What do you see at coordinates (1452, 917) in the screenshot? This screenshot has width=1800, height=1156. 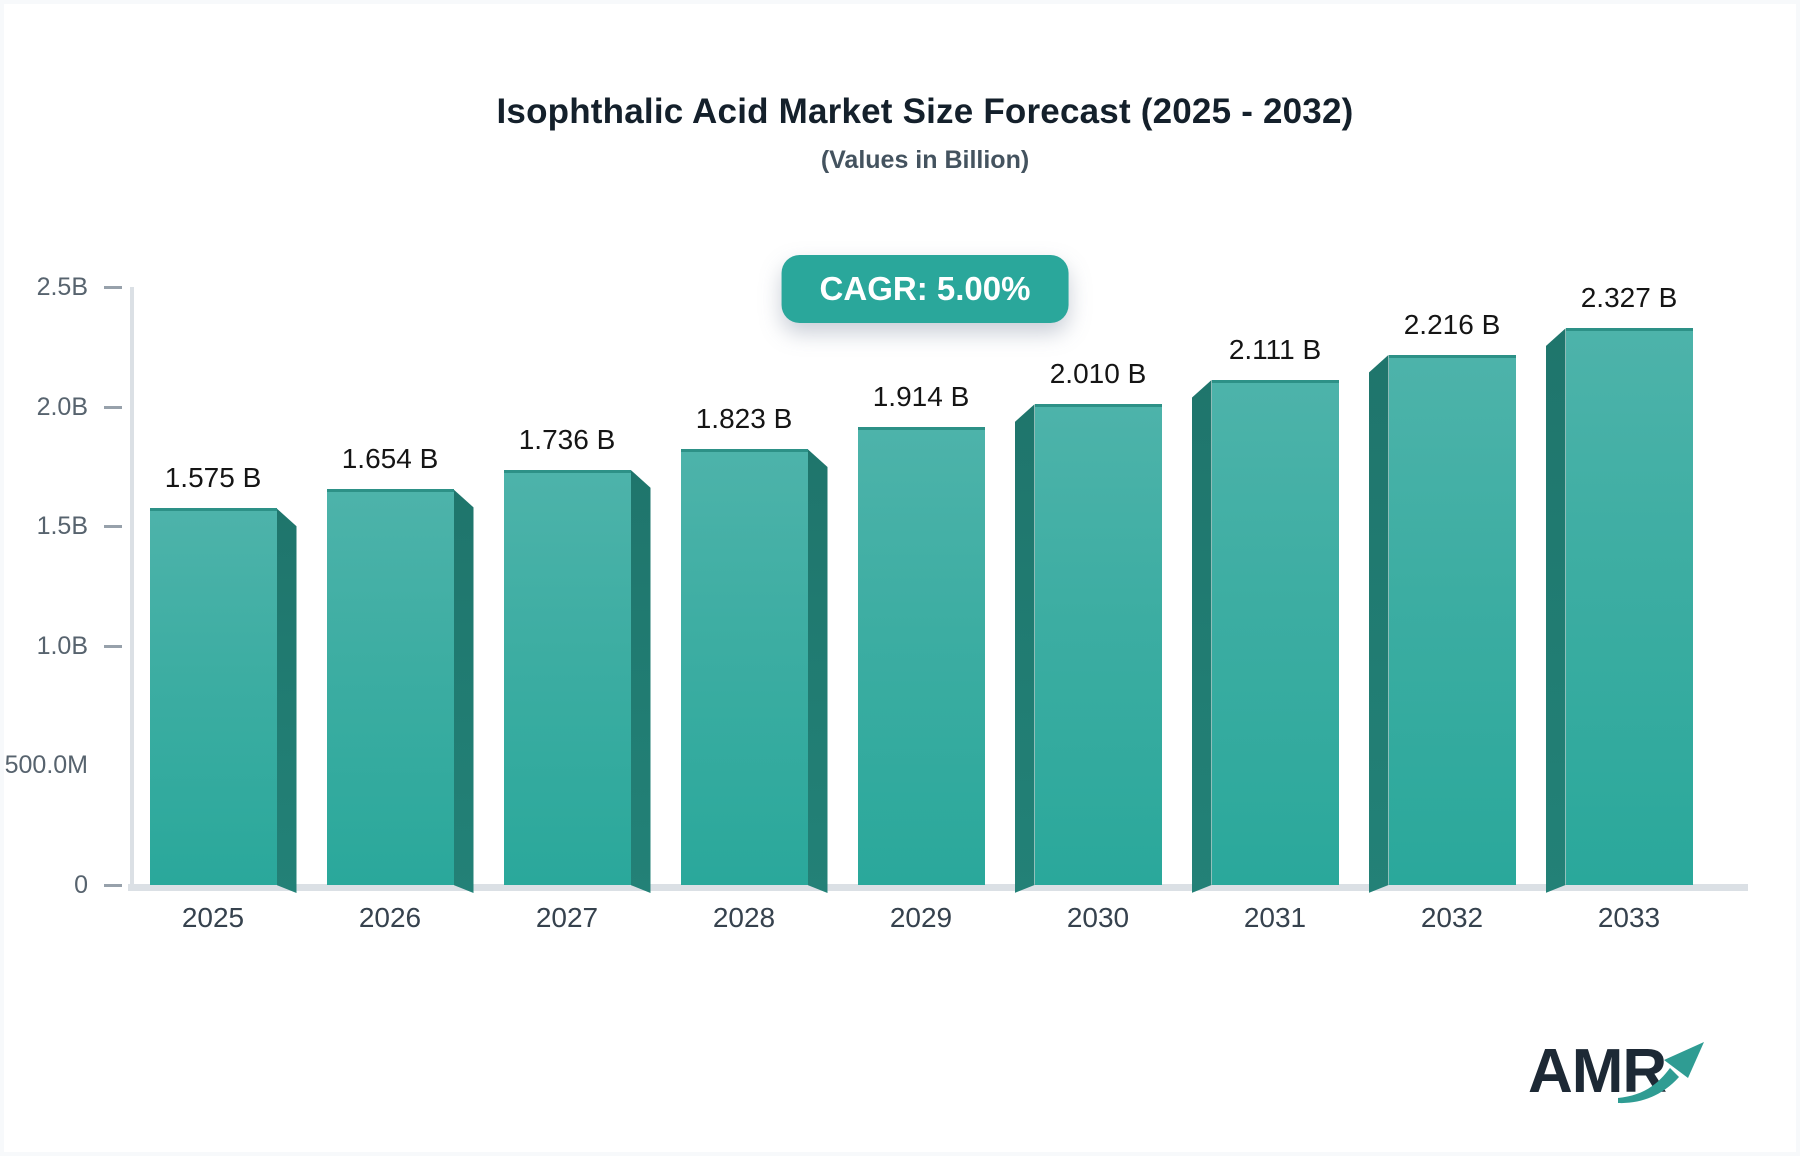 I see `x-axis-year-label: 2032` at bounding box center [1452, 917].